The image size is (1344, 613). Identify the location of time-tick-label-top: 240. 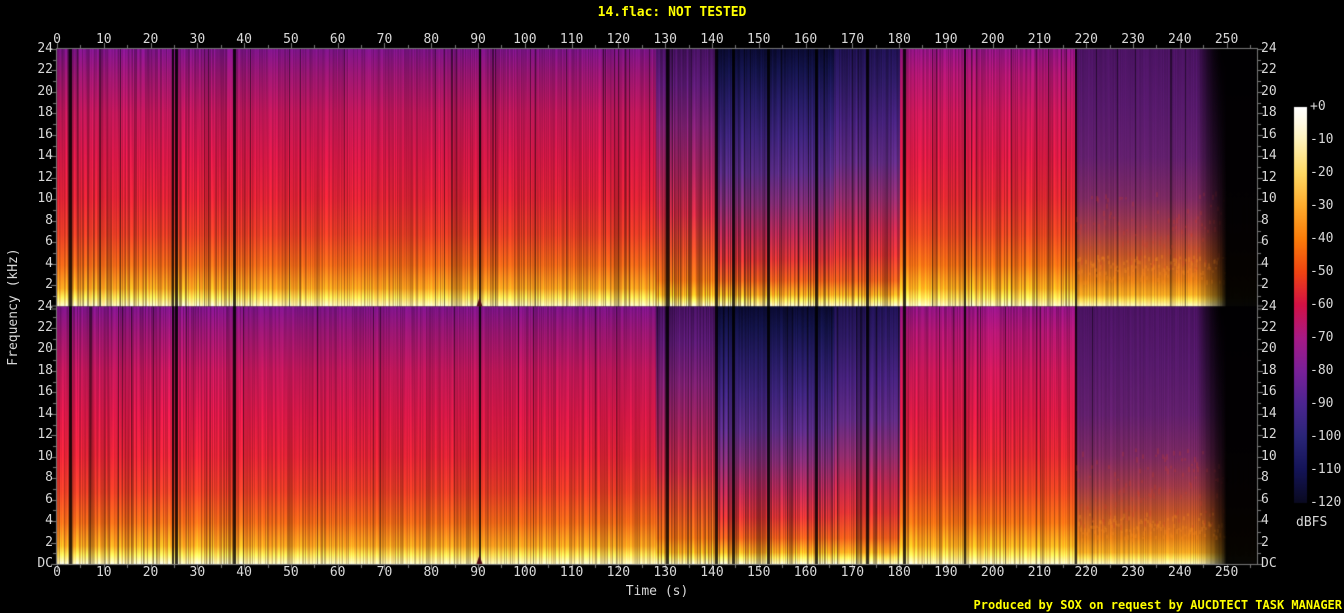
(1180, 39).